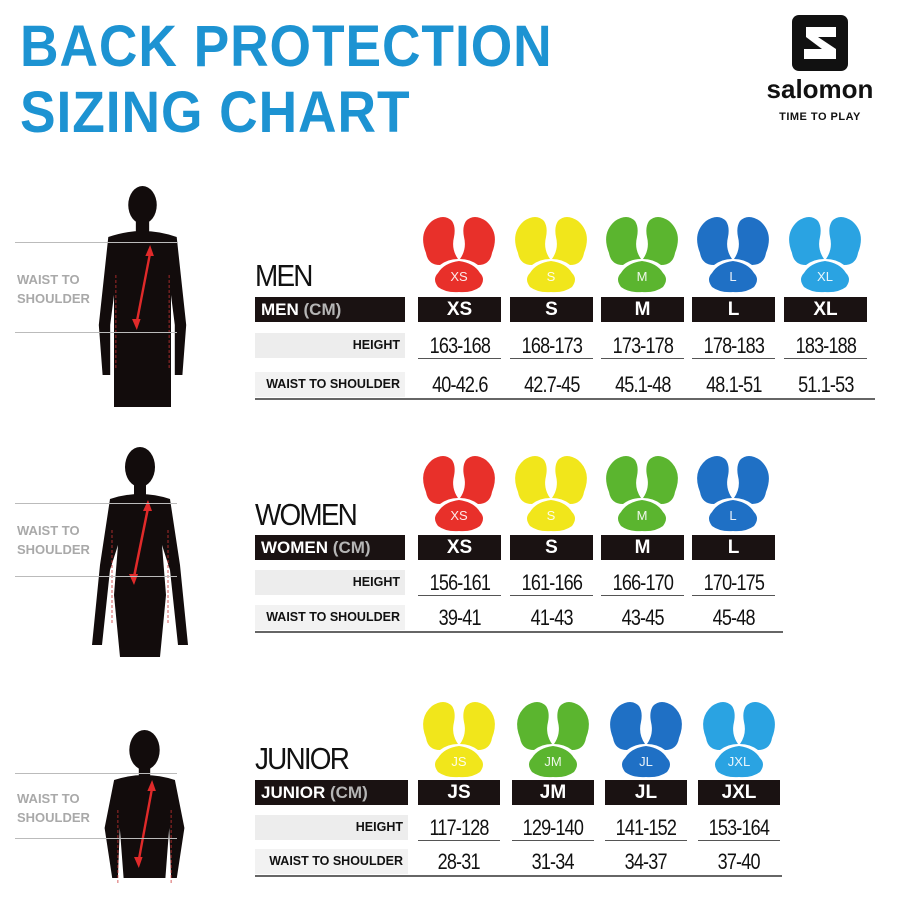 This screenshot has width=900, height=900. I want to click on table-header-label: WOMEN (CM), so click(330, 547).